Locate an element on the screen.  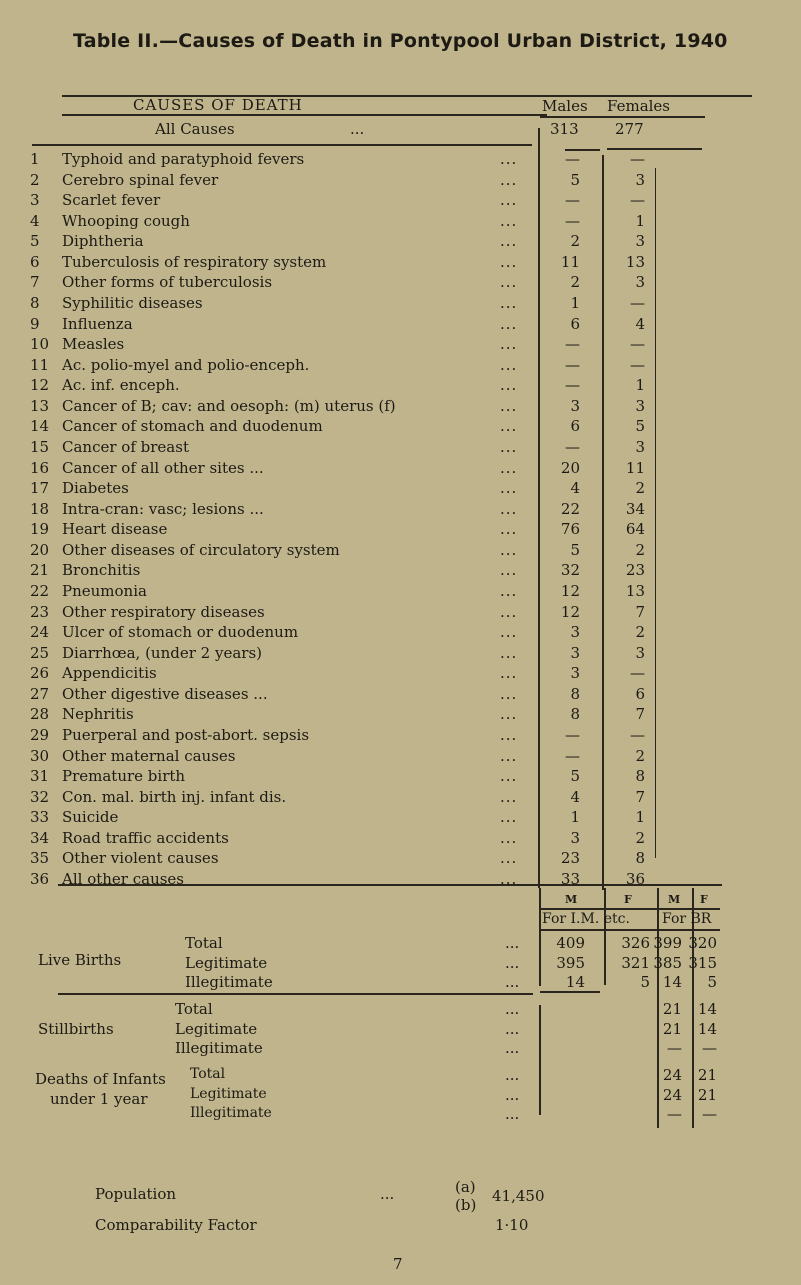
males-count: 3 is located at coordinates (575, 652).